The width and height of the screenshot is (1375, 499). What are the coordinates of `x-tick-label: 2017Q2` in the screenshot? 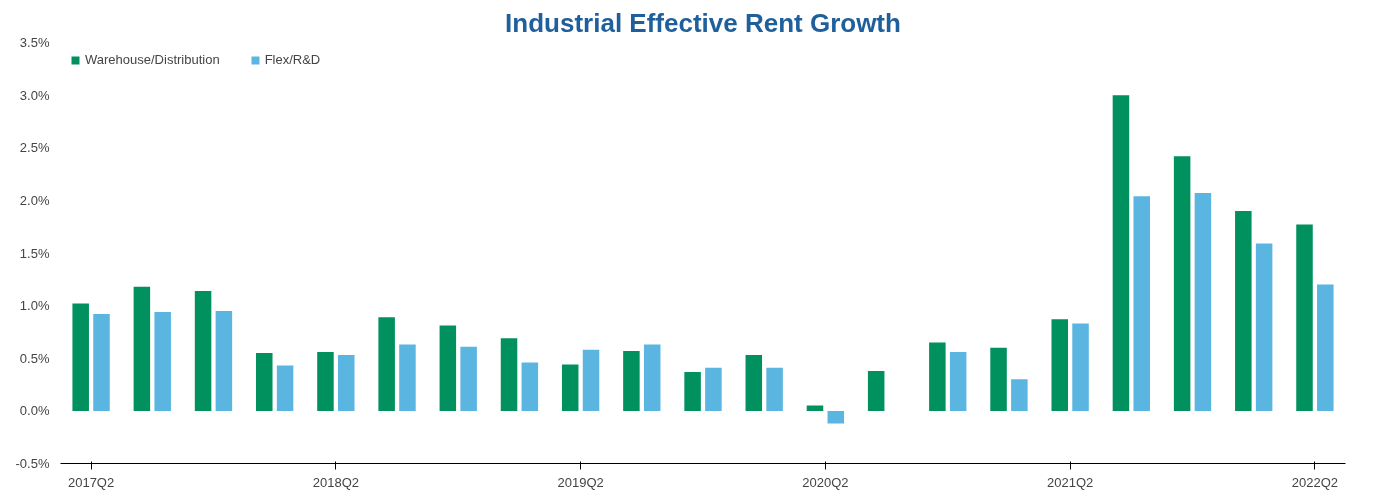 It's located at (91, 482).